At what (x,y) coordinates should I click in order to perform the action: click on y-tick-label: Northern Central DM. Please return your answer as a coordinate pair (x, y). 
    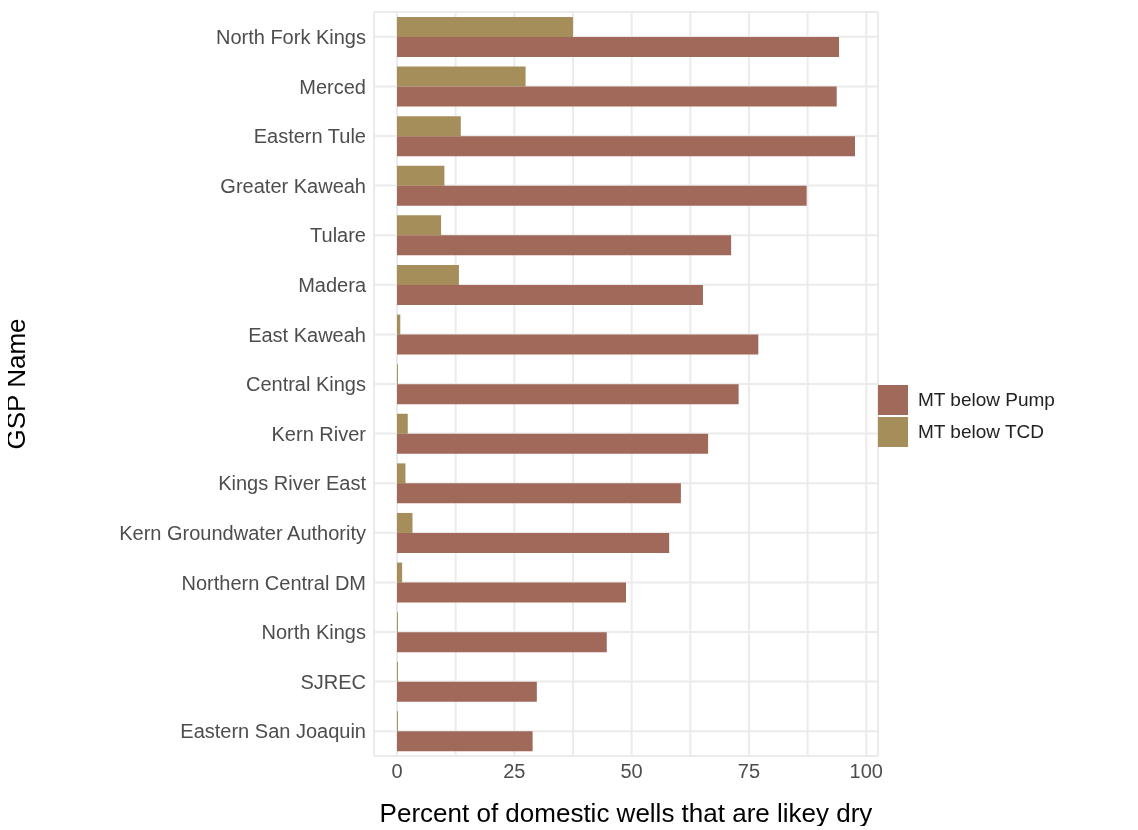
    Looking at the image, I should click on (273, 582).